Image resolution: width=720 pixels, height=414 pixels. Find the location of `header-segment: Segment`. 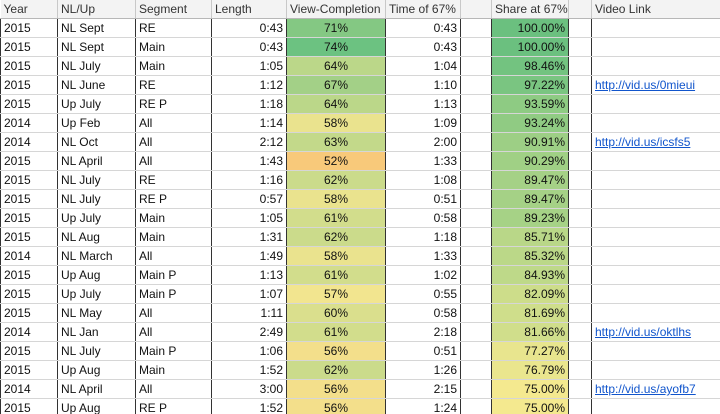

header-segment: Segment is located at coordinates (173, 9).